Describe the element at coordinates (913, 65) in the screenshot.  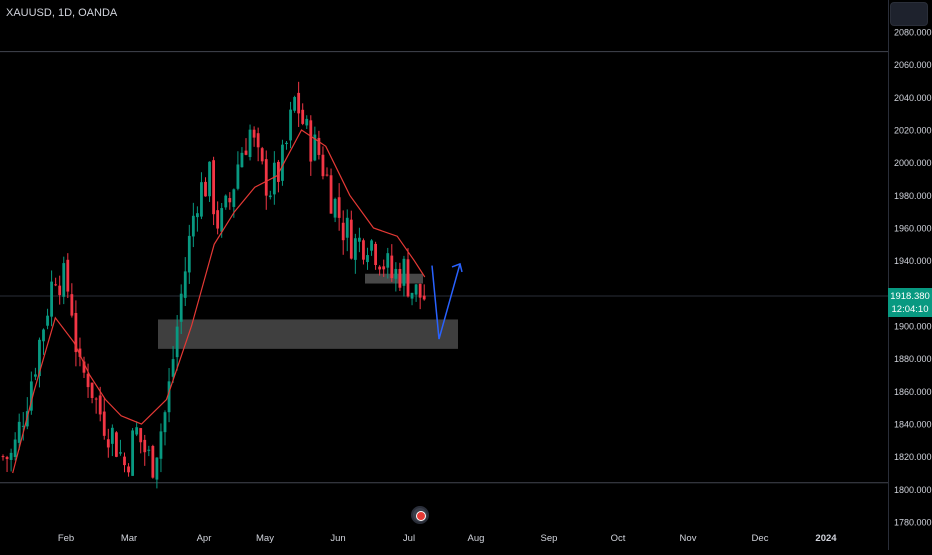
I see `y-tick-label: 2060.000` at that location.